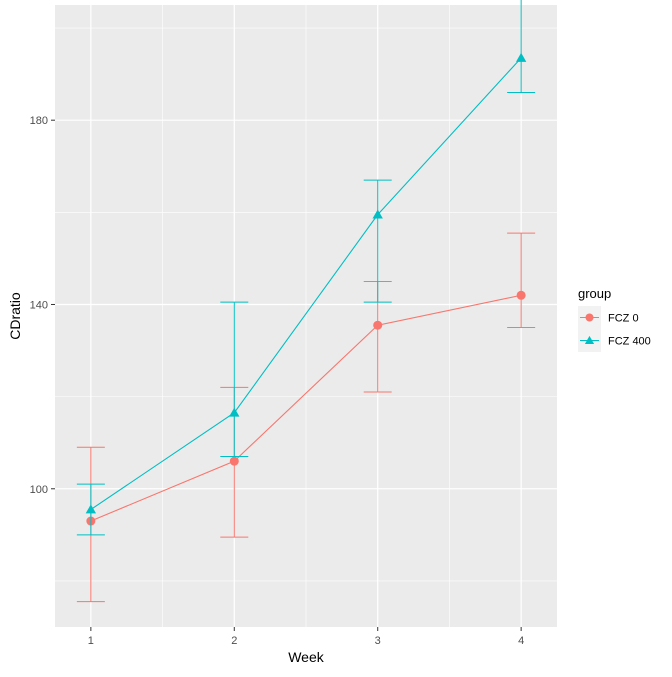 The height and width of the screenshot is (677, 672). Describe the element at coordinates (234, 641) in the screenshot. I see `x-tick-label: 2` at that location.